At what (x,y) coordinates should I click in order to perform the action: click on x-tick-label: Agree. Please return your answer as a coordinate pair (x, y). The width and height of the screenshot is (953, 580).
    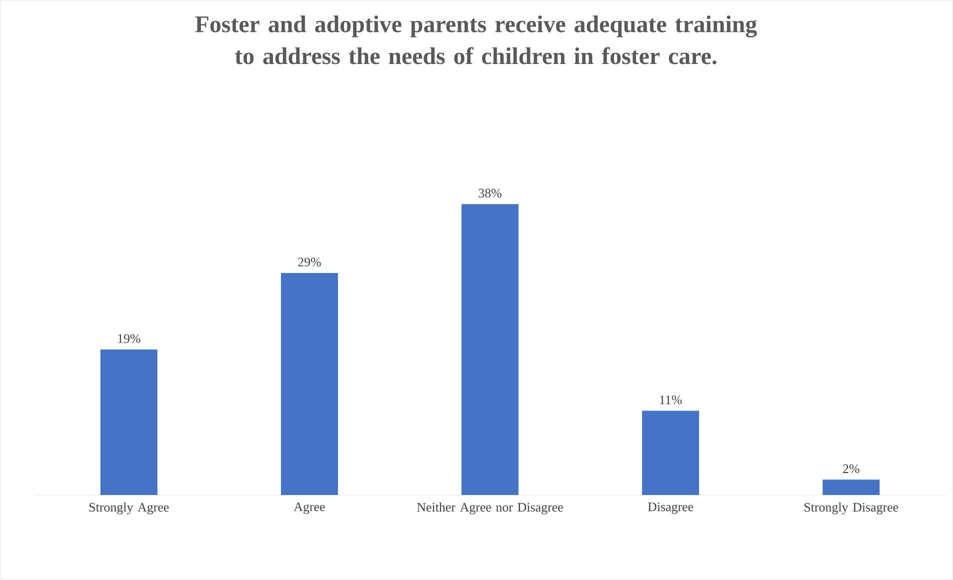
    Looking at the image, I should click on (309, 508).